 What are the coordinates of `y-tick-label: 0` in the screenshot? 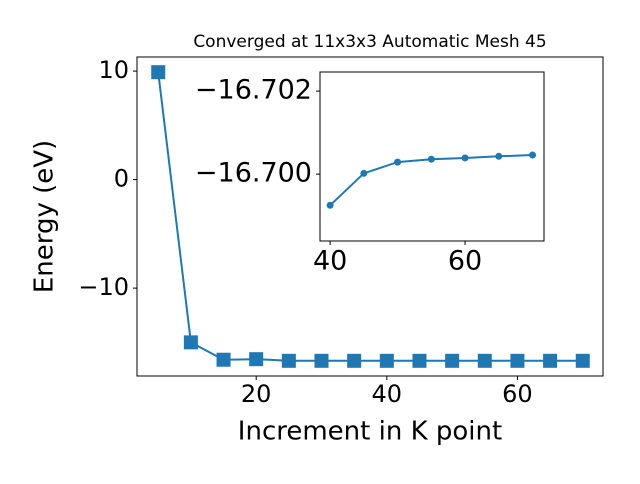 It's located at (121, 179).